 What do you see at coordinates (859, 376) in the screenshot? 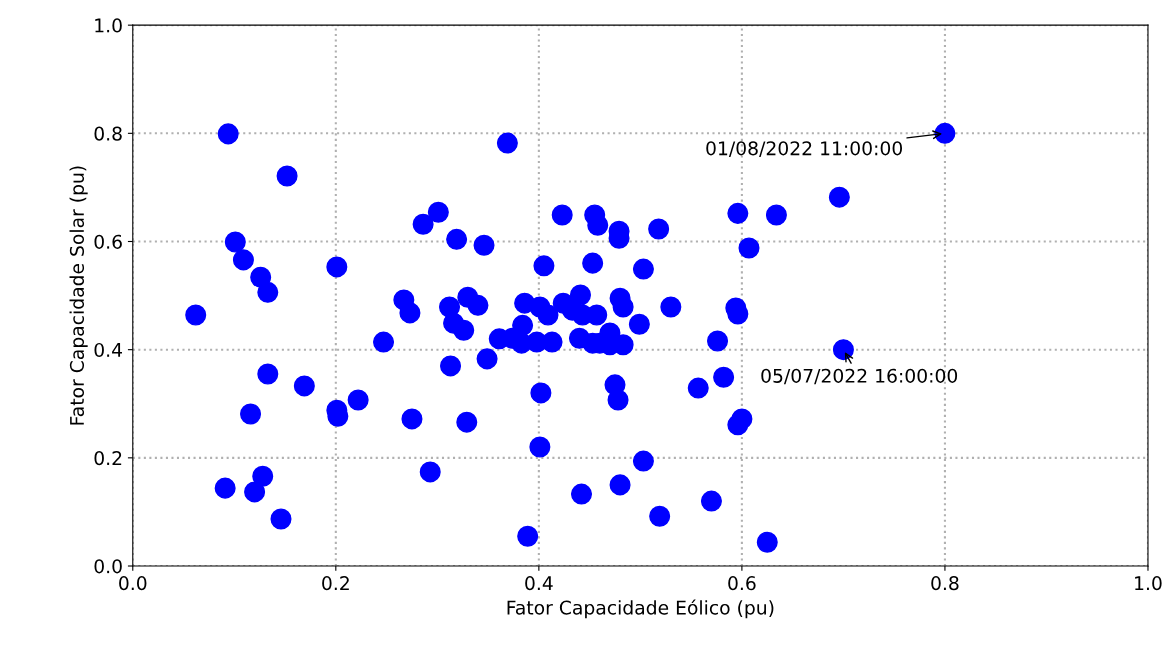
I see `annotation: 05/07/2022 16:00:00` at bounding box center [859, 376].